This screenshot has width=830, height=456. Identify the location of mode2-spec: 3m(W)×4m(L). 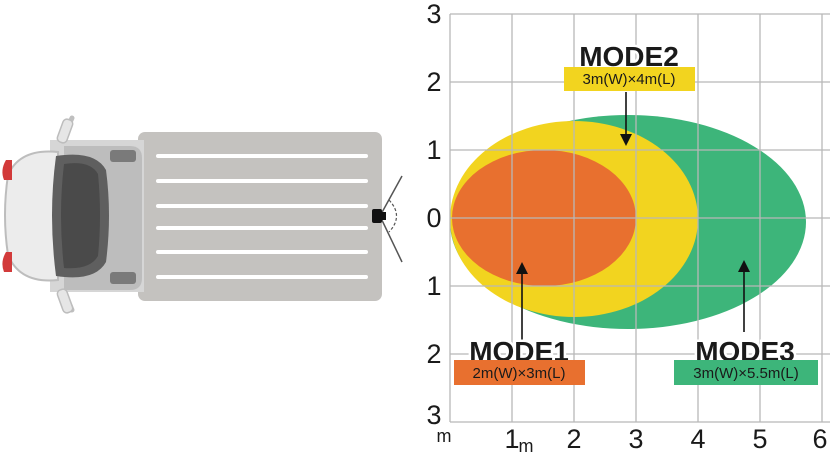
(629, 79).